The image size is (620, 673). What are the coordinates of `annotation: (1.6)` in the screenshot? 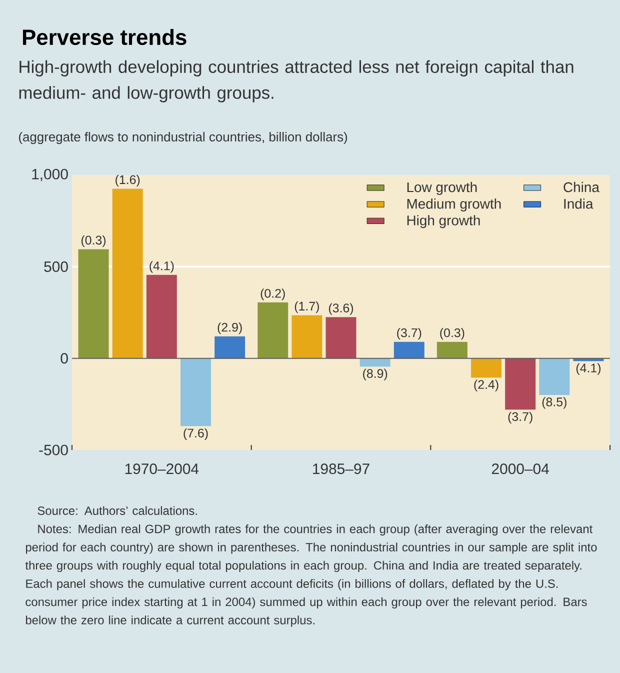 It's located at (128, 180).